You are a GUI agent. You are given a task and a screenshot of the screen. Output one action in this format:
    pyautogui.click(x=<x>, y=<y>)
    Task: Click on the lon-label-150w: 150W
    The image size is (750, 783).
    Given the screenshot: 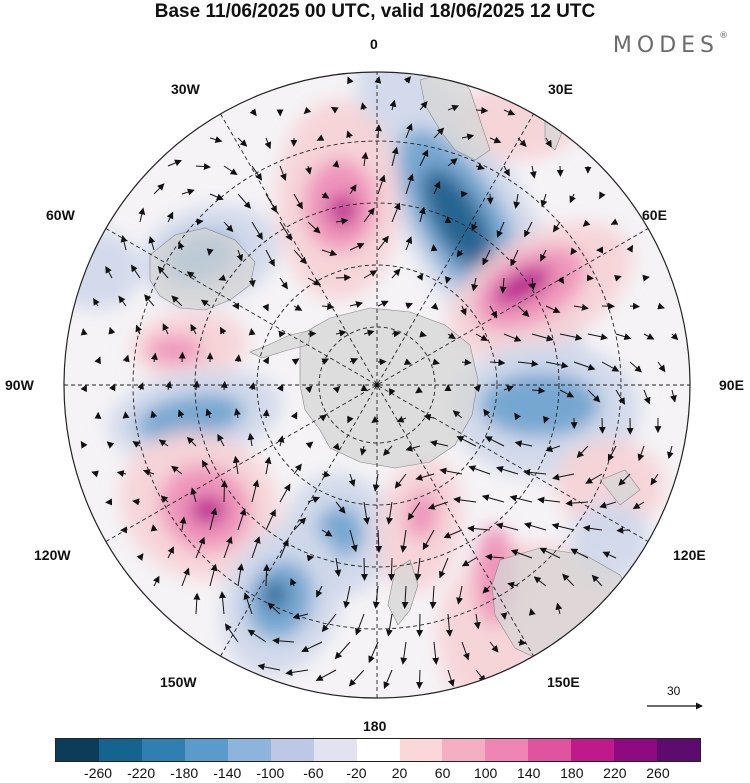 What is the action you would take?
    pyautogui.click(x=178, y=682)
    